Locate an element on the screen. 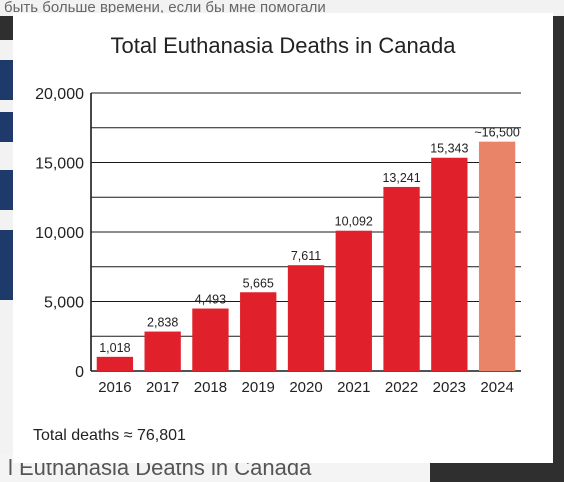  total-deaths-label: Total deaths ≈ 76,801 is located at coordinates (109, 435).